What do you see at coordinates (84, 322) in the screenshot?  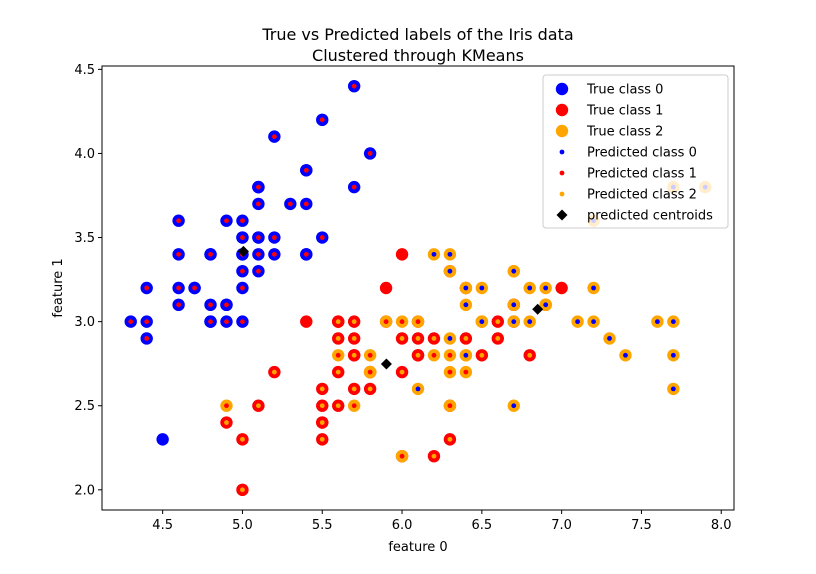 I see `y-tick-label: 3.0` at bounding box center [84, 322].